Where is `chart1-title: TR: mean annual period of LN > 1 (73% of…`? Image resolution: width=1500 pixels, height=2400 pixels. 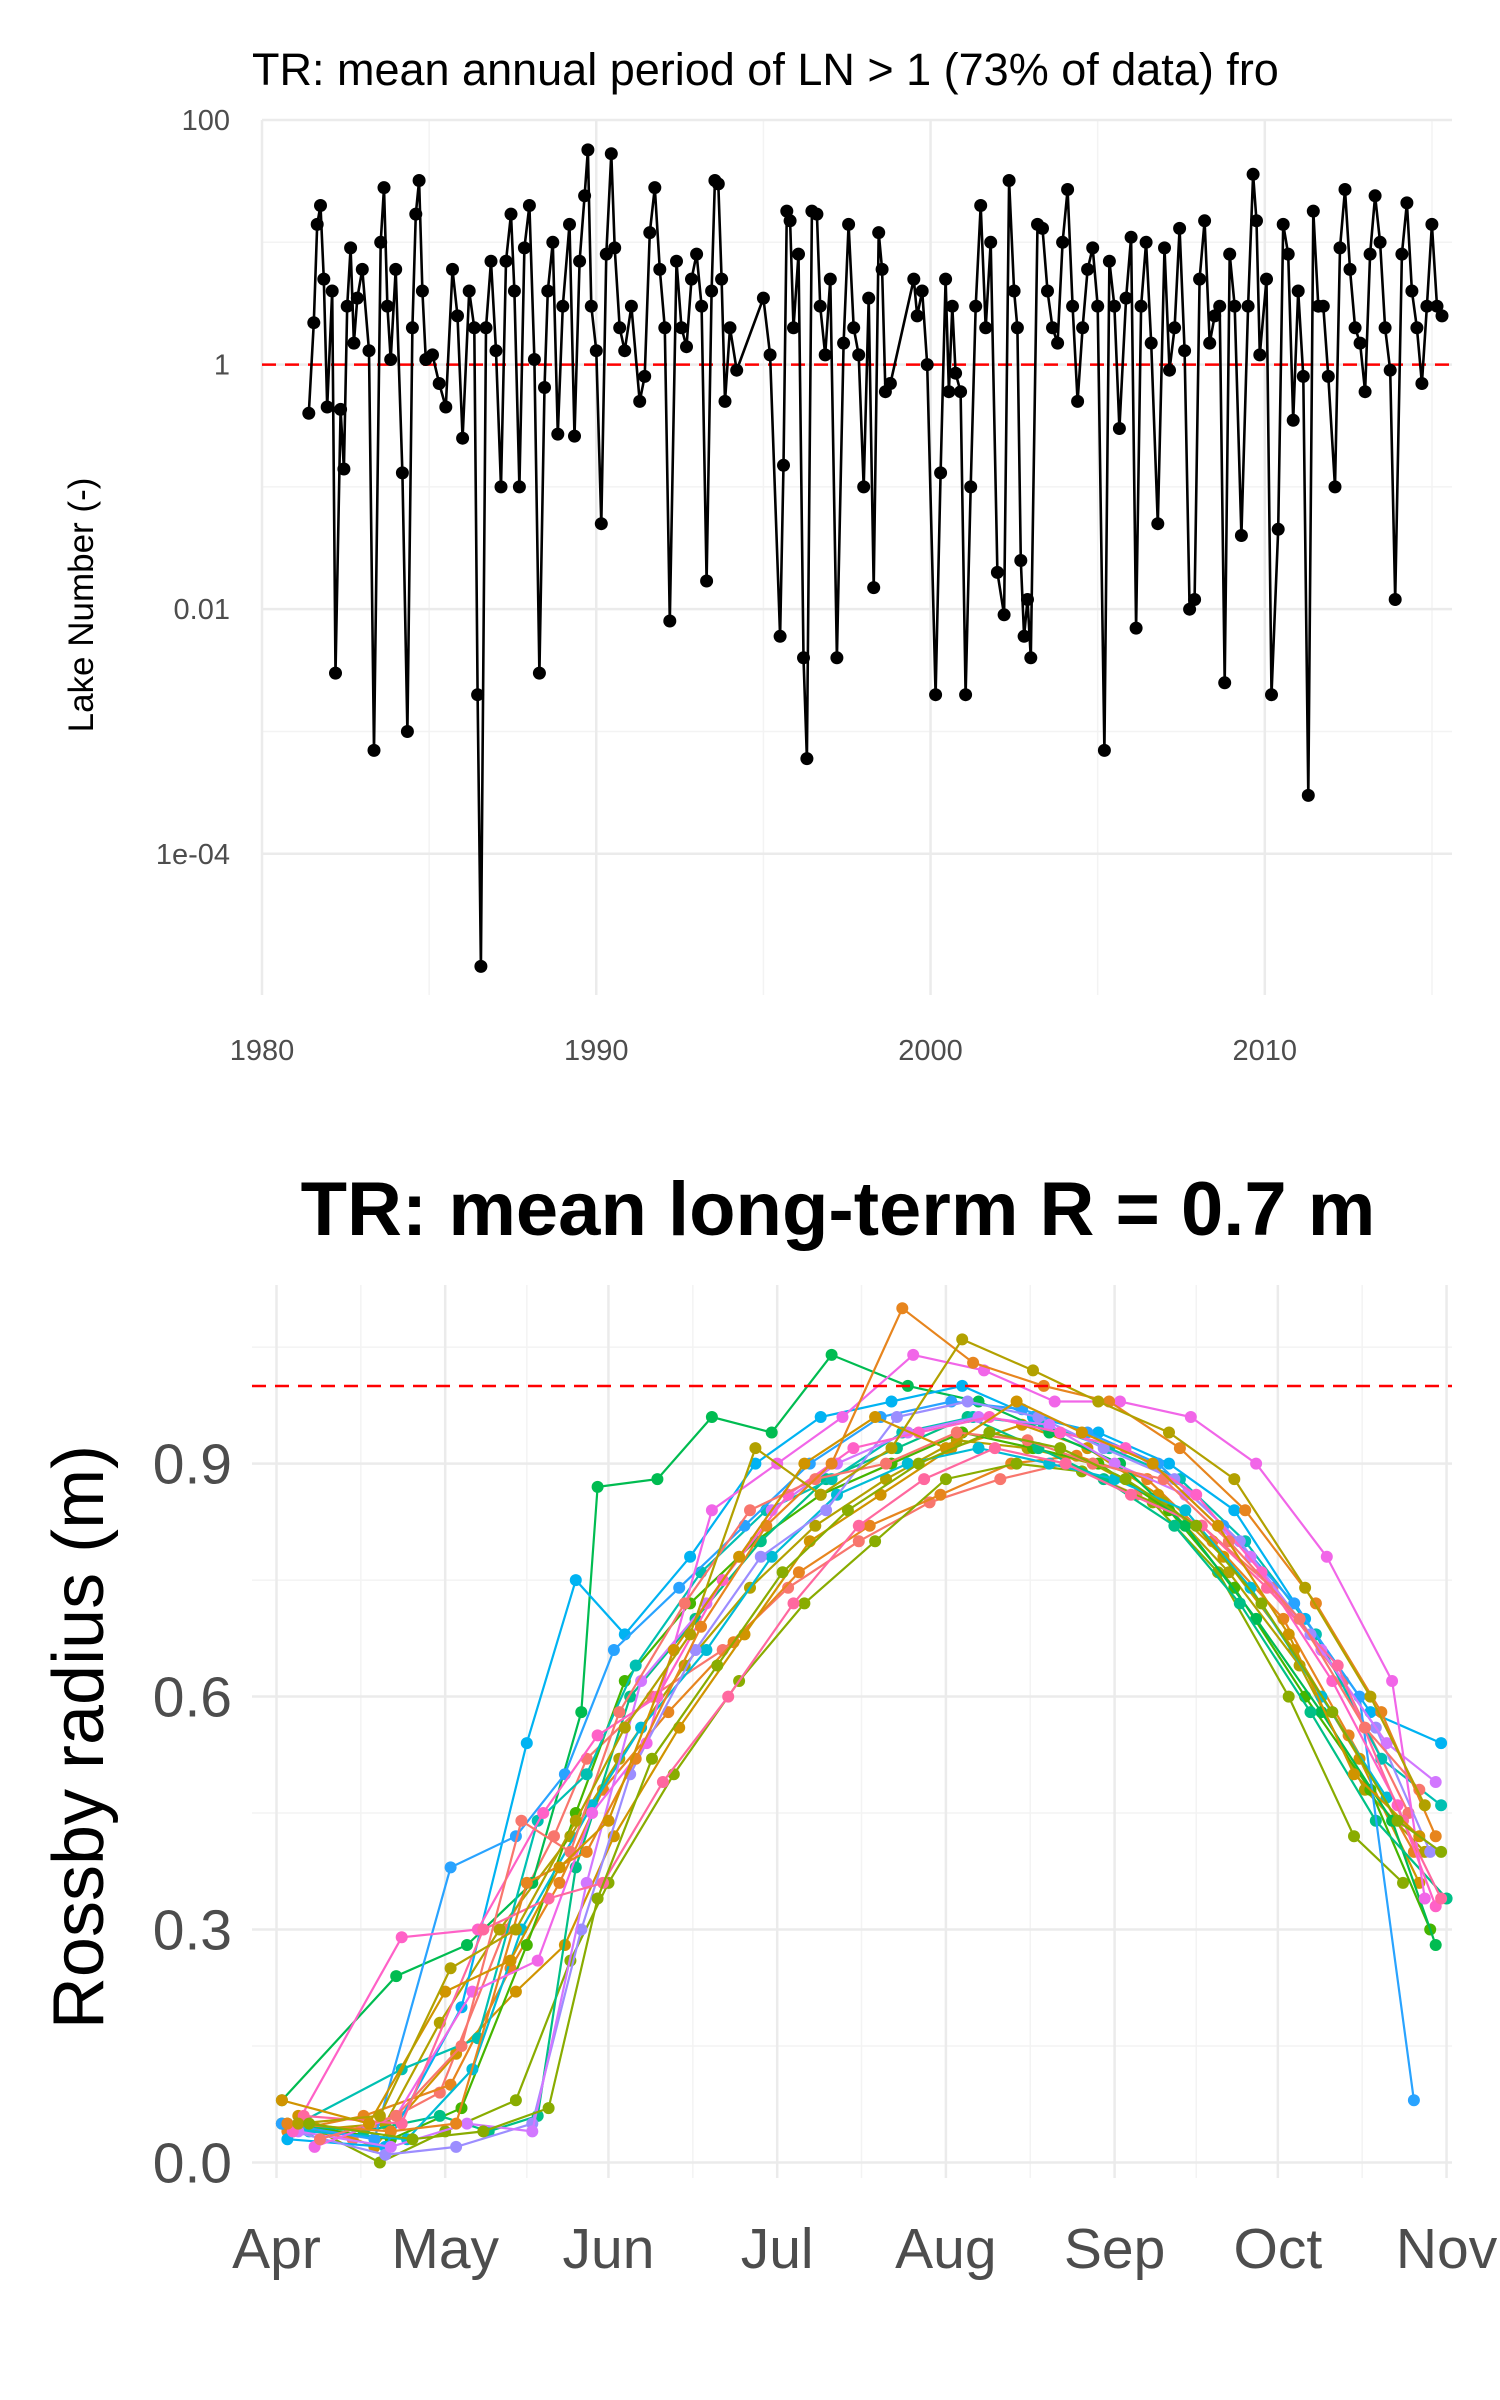
chart1-title: TR: mean annual period of LN > 1 (73% of… is located at coordinates (765, 69).